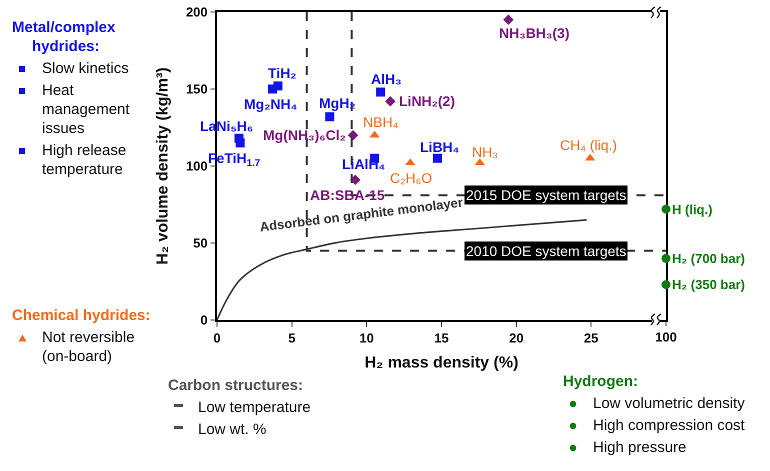 Image resolution: width=770 pixels, height=471 pixels. What do you see at coordinates (163, 166) in the screenshot?
I see `y-axis-title: H₂ volume density (kg/m³)` at bounding box center [163, 166].